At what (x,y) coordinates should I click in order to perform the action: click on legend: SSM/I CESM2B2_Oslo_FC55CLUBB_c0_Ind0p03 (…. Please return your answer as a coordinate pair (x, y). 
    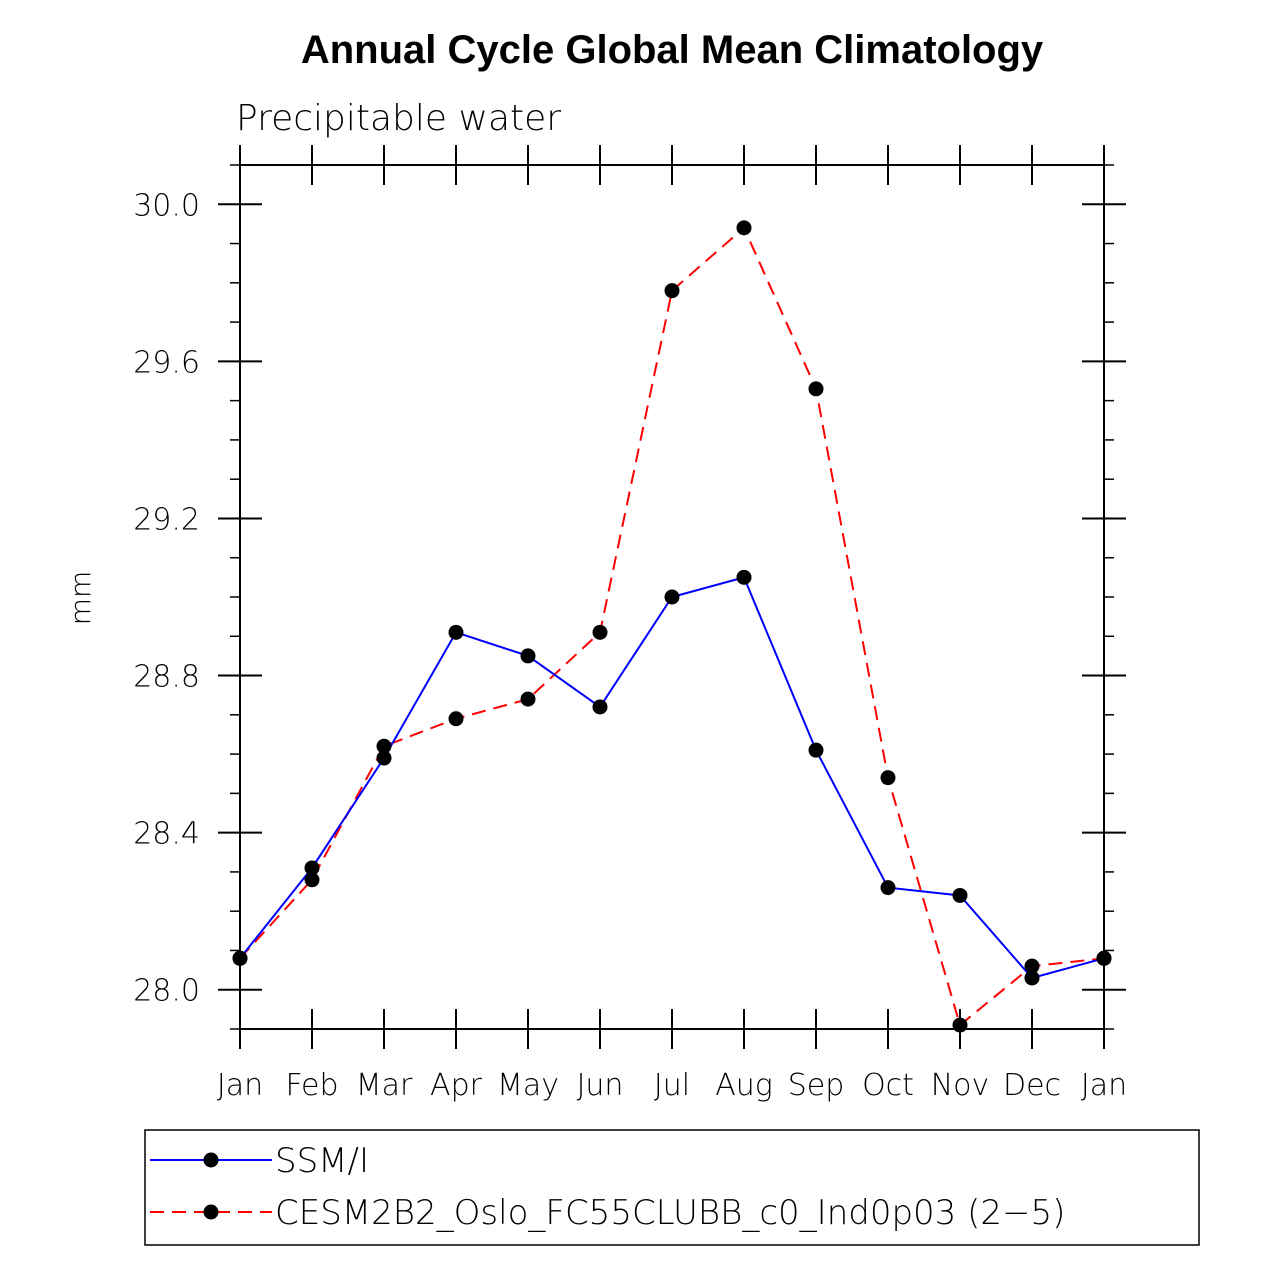
    Looking at the image, I should click on (672, 1187).